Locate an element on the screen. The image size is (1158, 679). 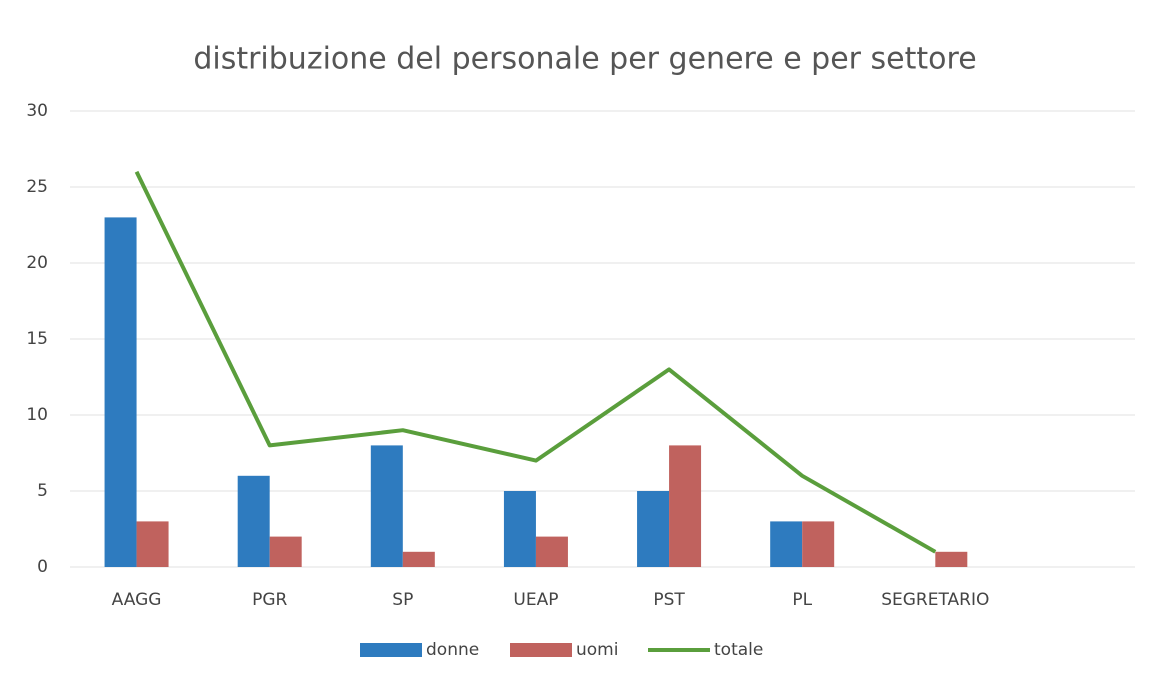
y-tick-label: 30 is located at coordinates (37, 111).